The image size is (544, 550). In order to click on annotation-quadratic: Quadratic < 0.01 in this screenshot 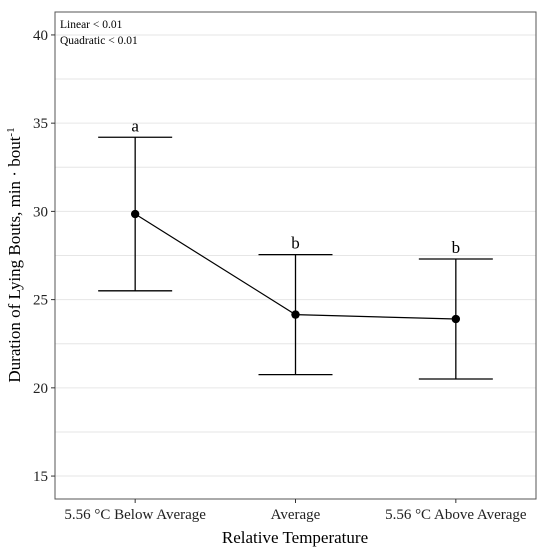, I will do `click(99, 41)`.